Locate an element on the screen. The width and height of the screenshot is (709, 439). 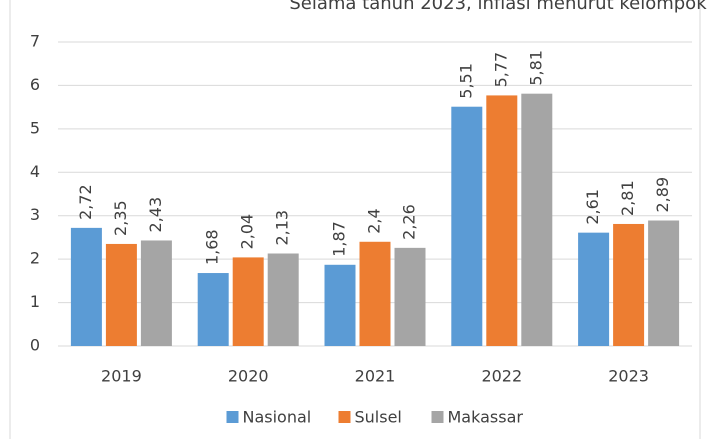
data-label: 5,81 is located at coordinates (535, 68).